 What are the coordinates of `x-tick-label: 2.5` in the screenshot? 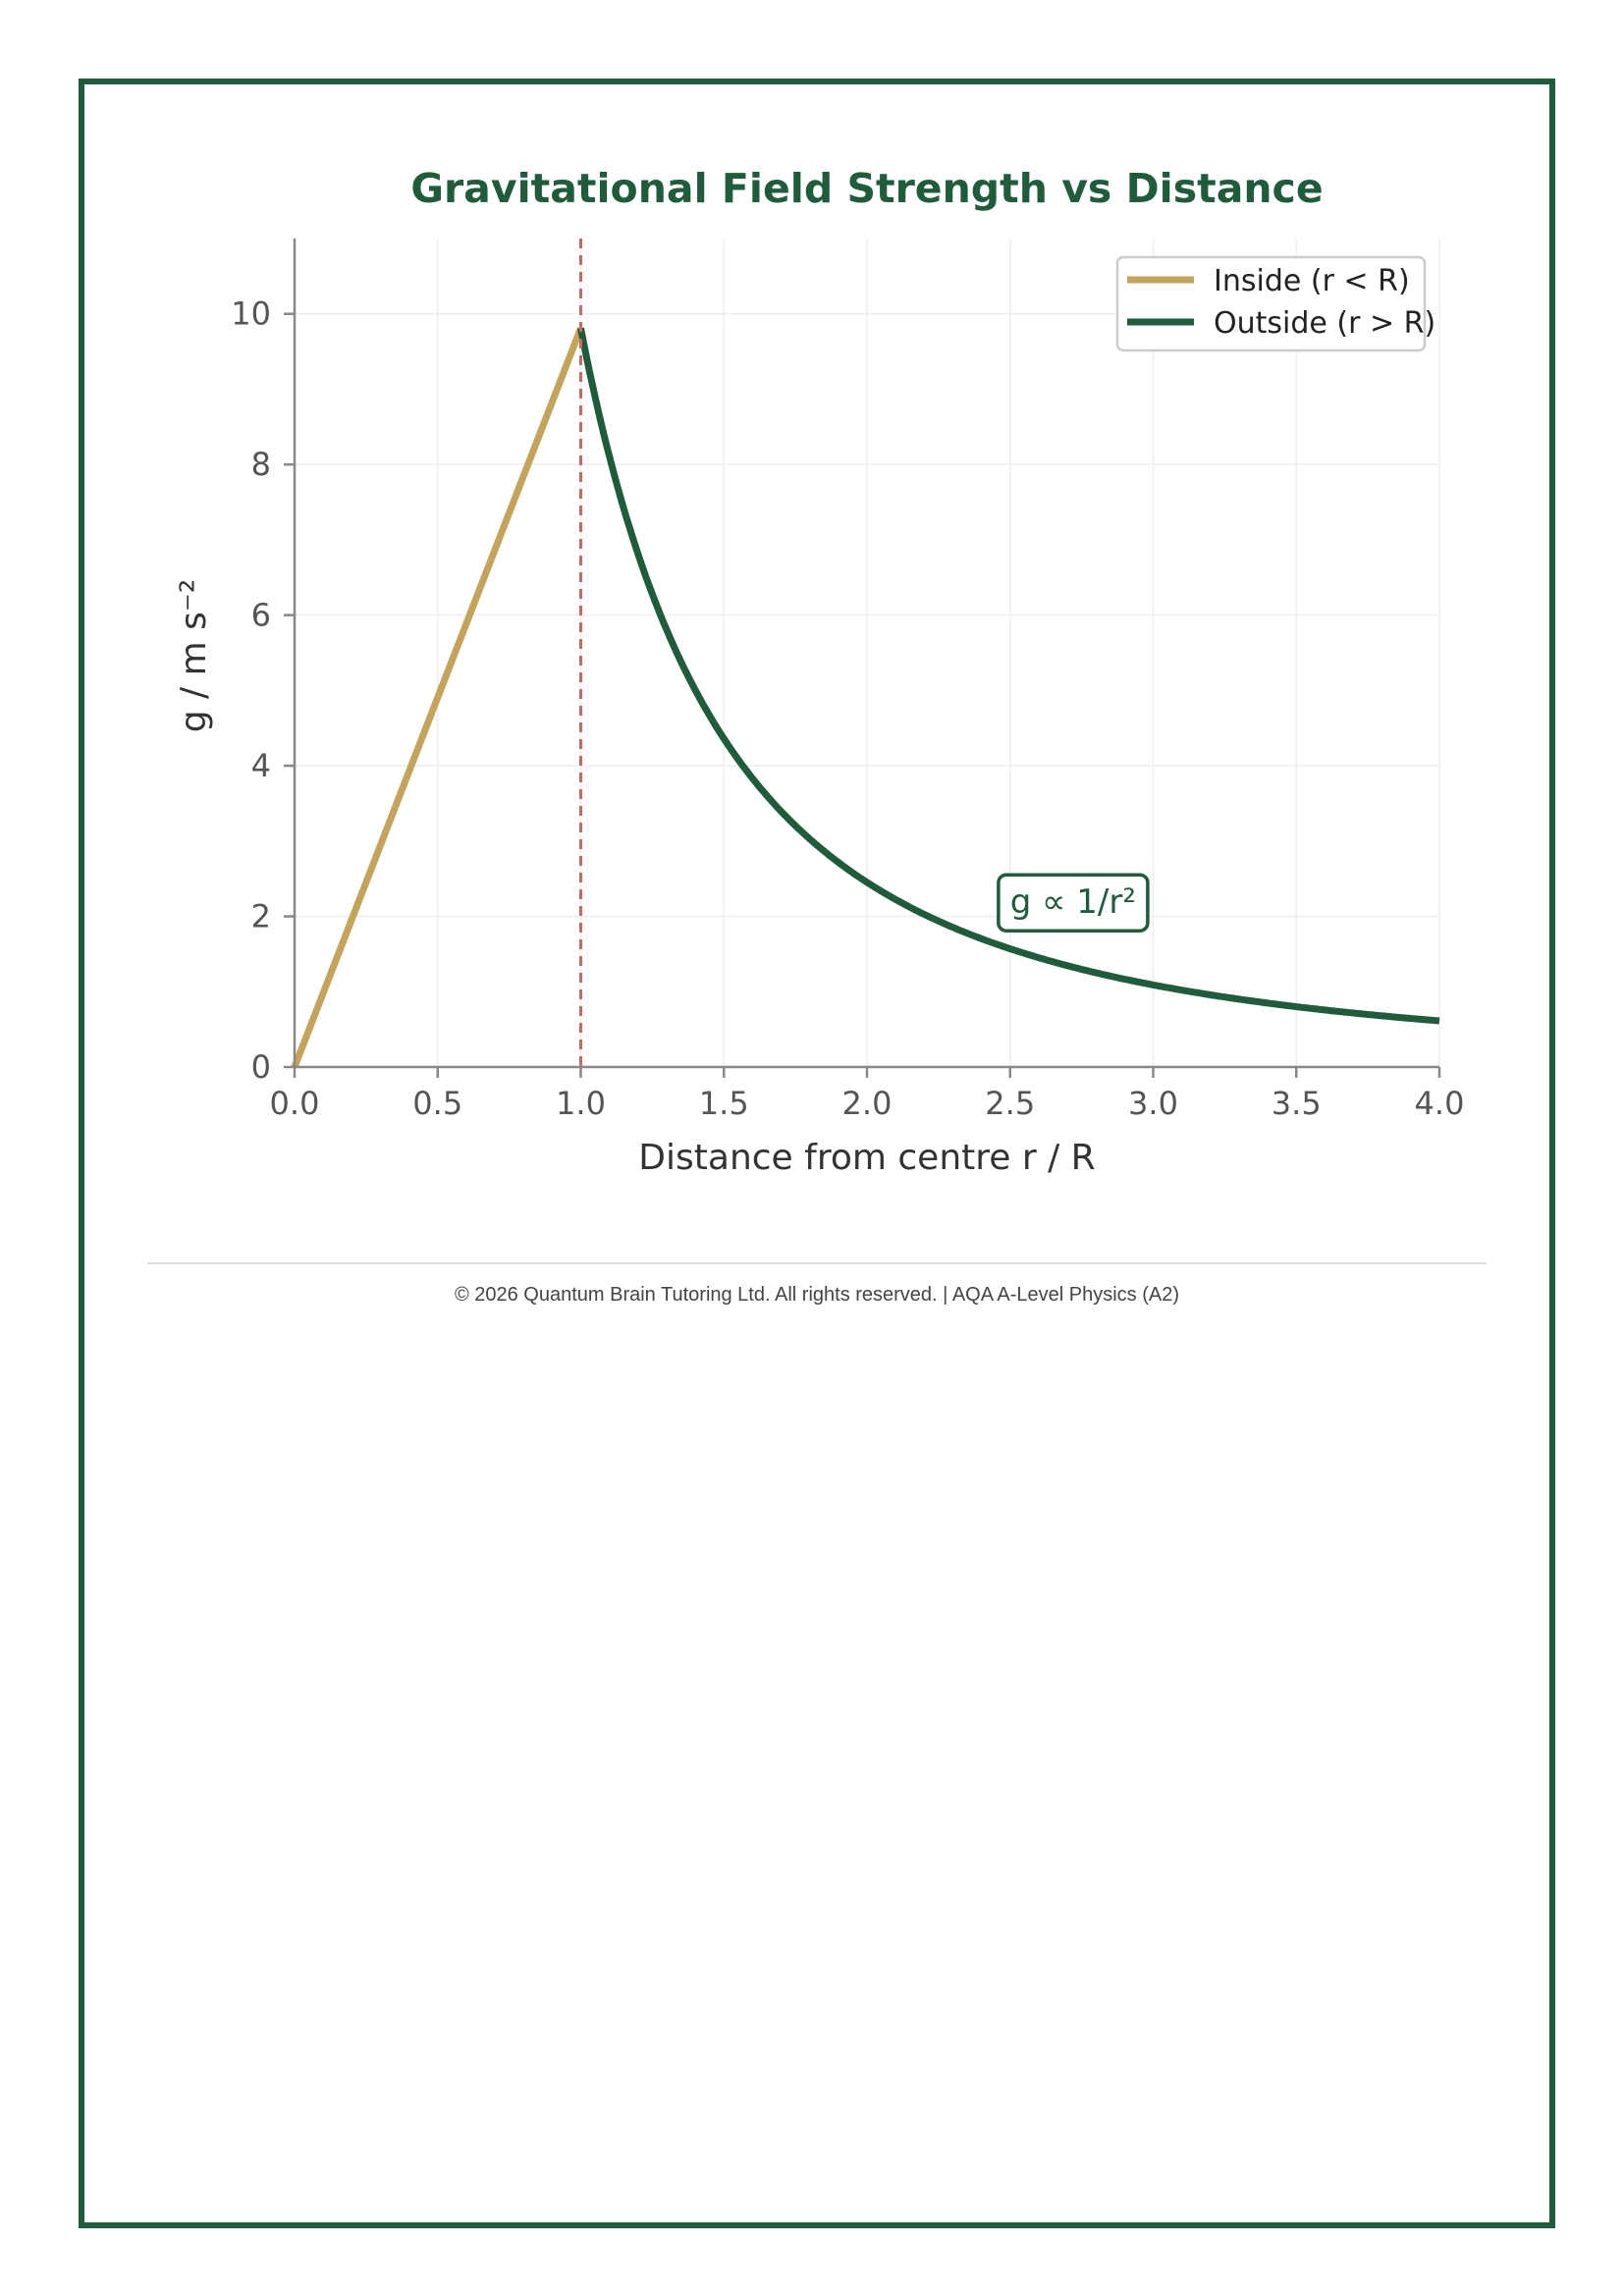 It's located at (1010, 1103).